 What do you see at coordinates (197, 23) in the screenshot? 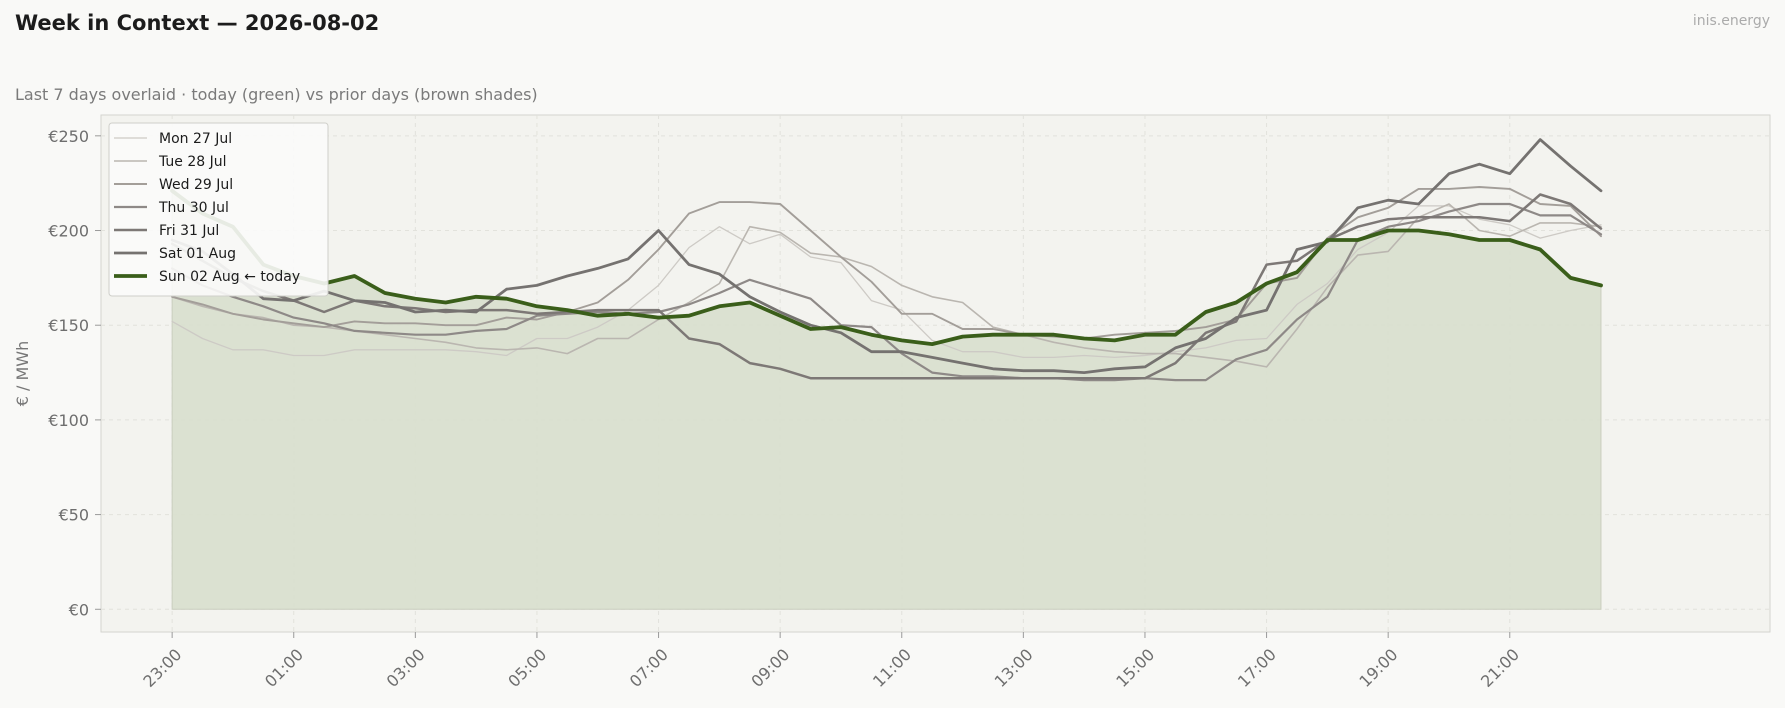
I see `page-title: Week in Context — 2026-08-02` at bounding box center [197, 23].